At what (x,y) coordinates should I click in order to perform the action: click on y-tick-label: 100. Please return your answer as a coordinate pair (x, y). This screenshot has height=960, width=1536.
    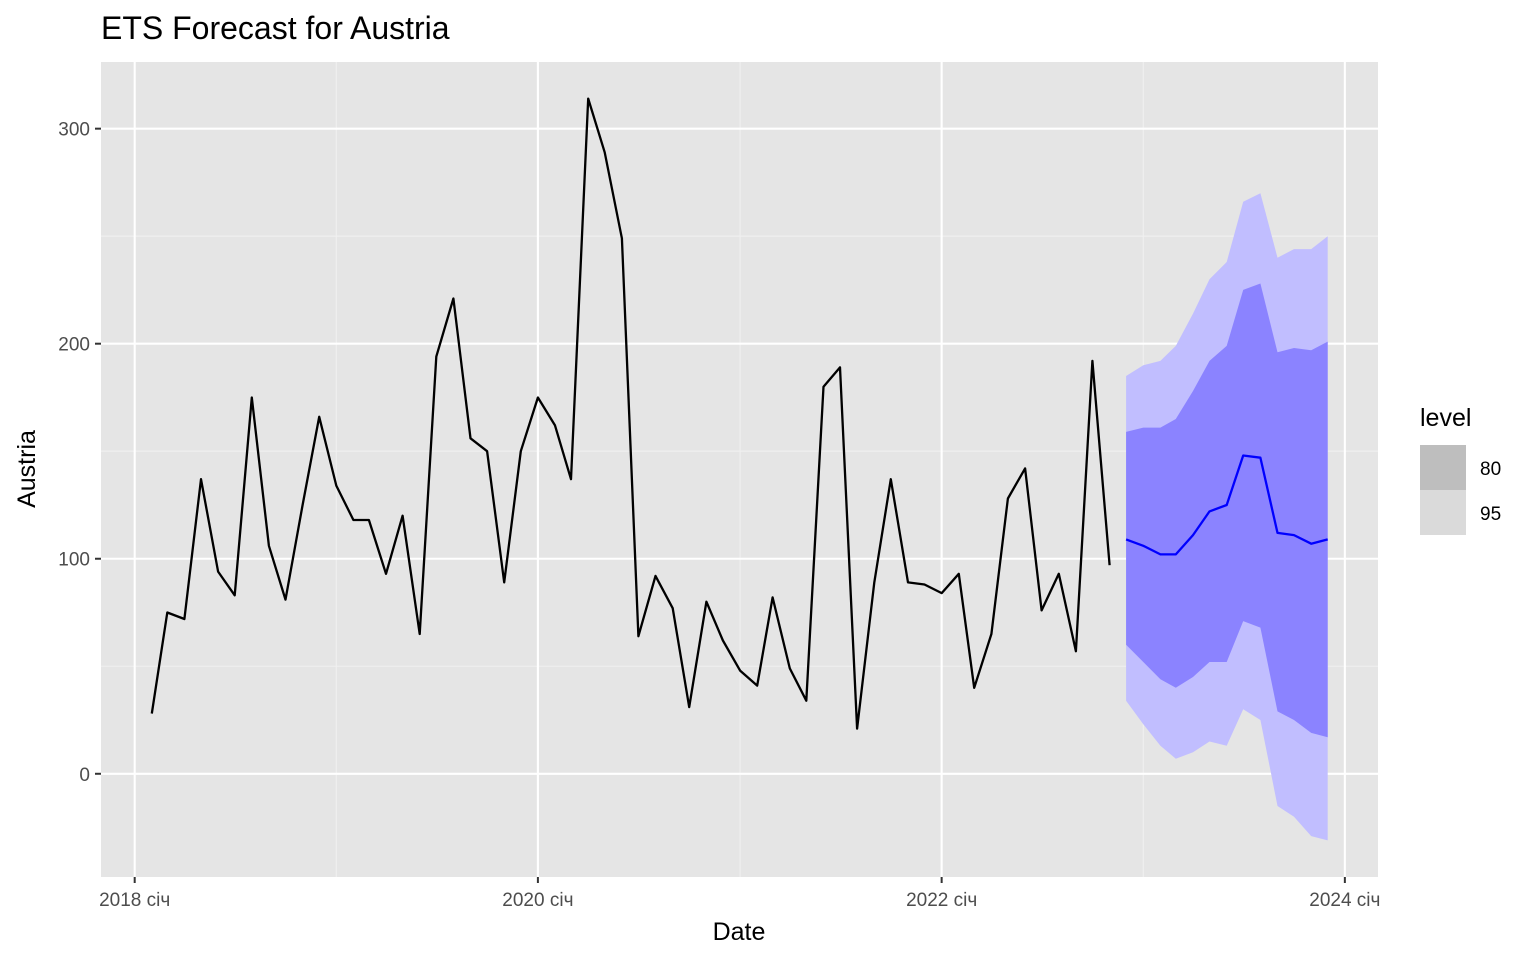
    Looking at the image, I should click on (74, 560).